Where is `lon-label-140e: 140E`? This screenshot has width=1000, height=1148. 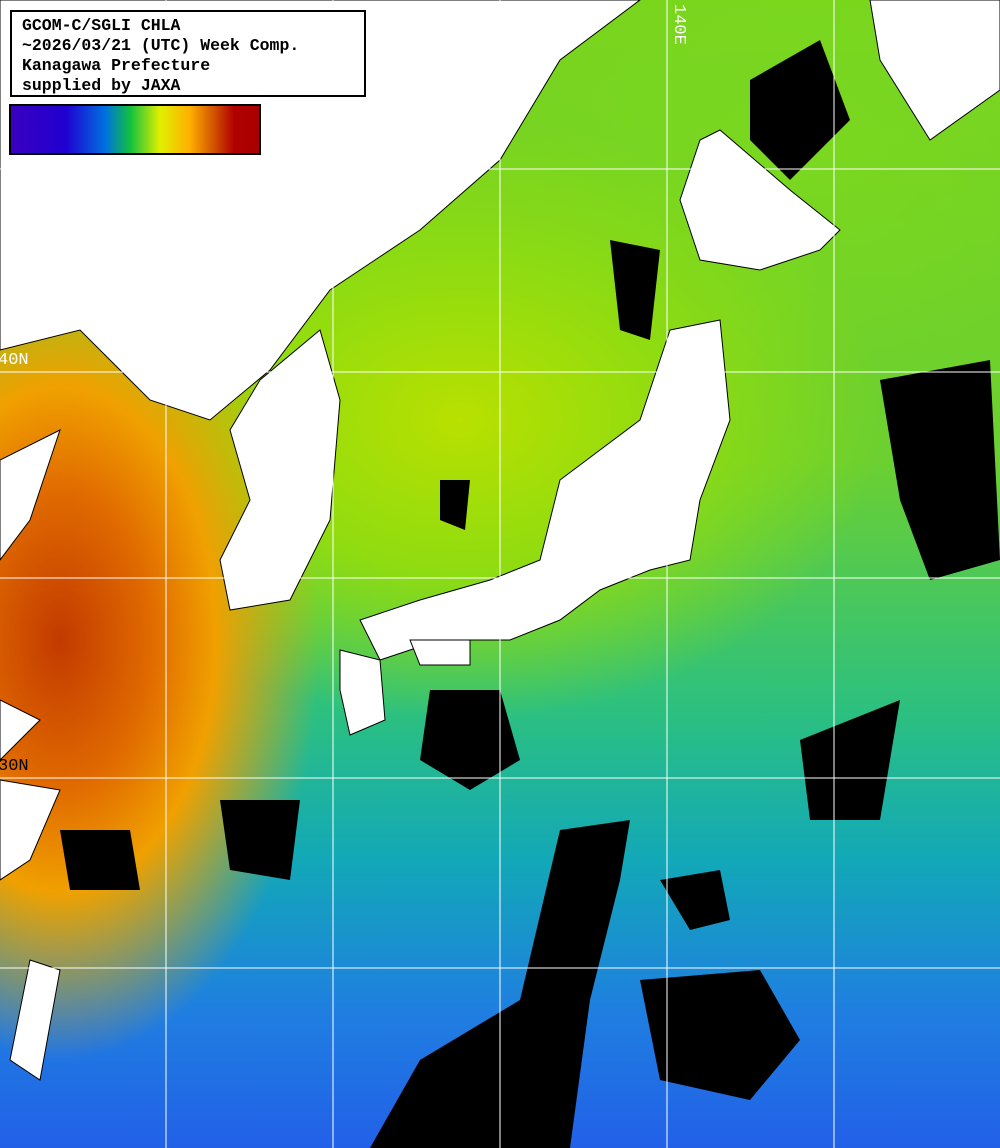
lon-label-140e: 140E is located at coordinates (678, 24).